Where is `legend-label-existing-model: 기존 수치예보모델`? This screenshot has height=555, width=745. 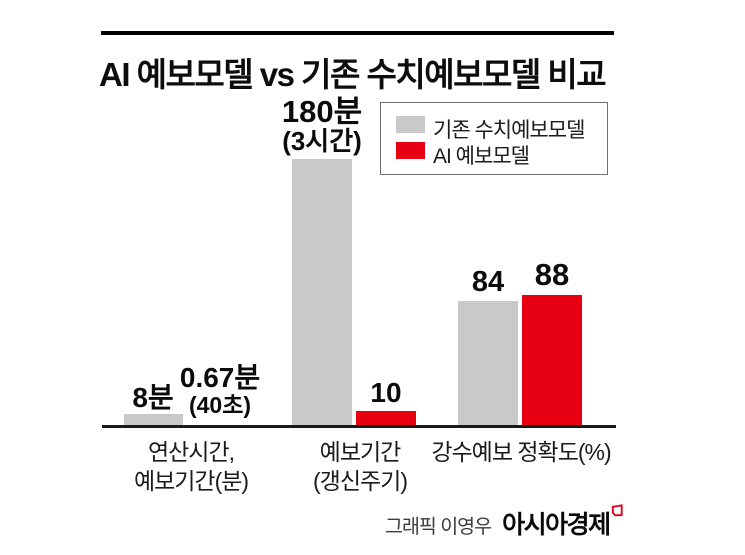 legend-label-existing-model: 기존 수치예보모델 is located at coordinates (509, 130).